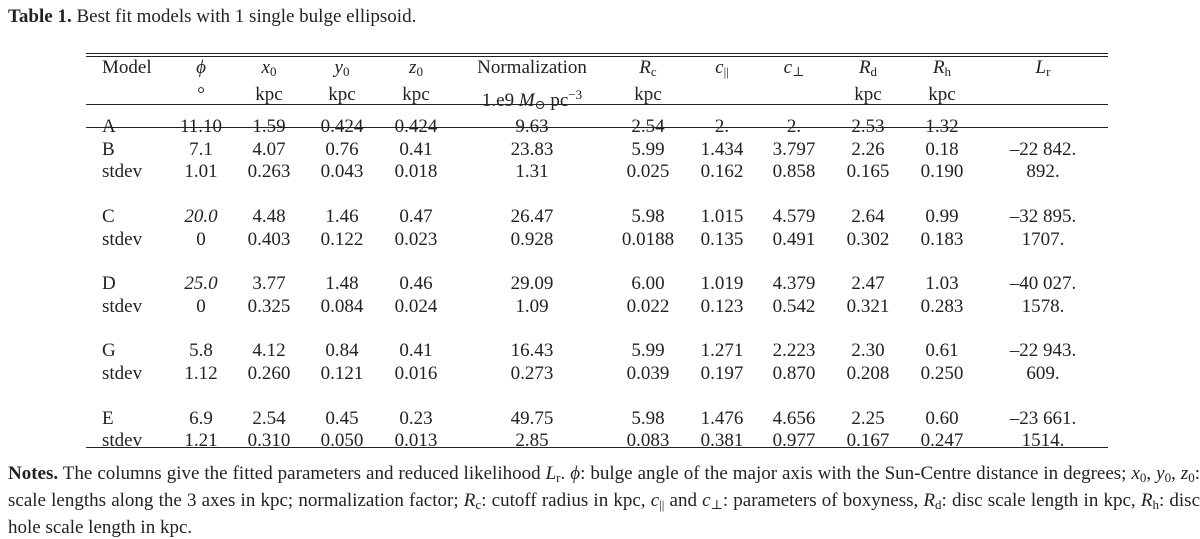  What do you see at coordinates (127, 67) in the screenshot?
I see `col-model: Model` at bounding box center [127, 67].